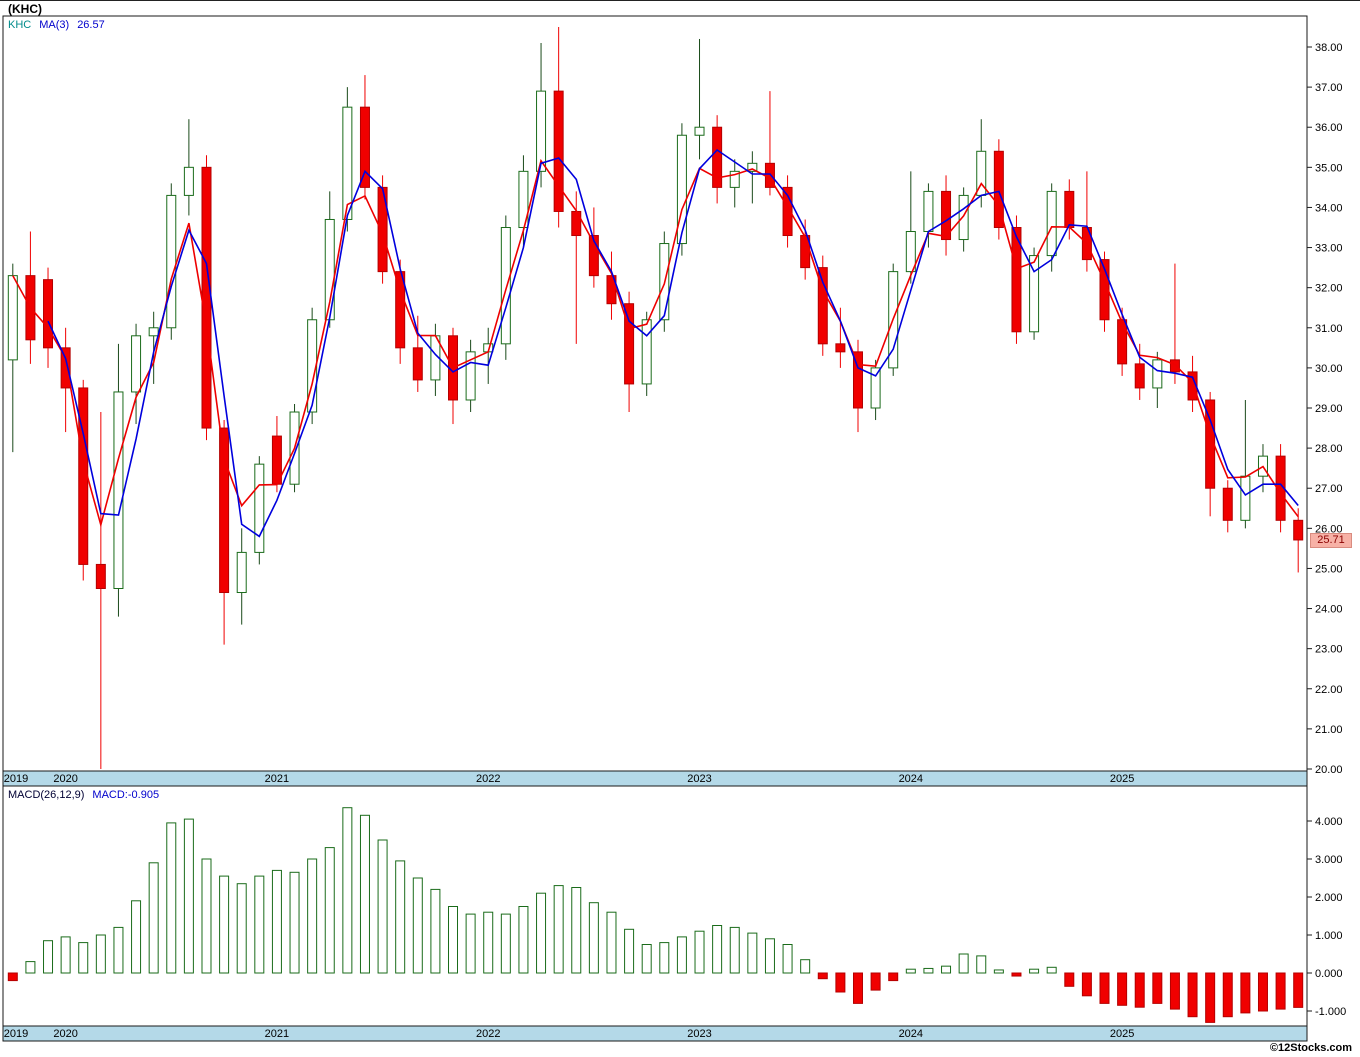 The height and width of the screenshot is (1057, 1360). Describe the element at coordinates (16, 779) in the screenshot. I see `year-label: 2019` at that location.